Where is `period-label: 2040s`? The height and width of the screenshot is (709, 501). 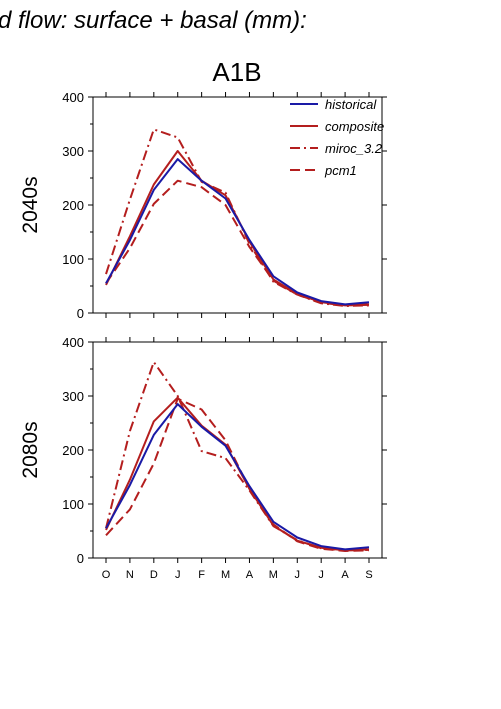 period-label: 2040s is located at coordinates (30, 204).